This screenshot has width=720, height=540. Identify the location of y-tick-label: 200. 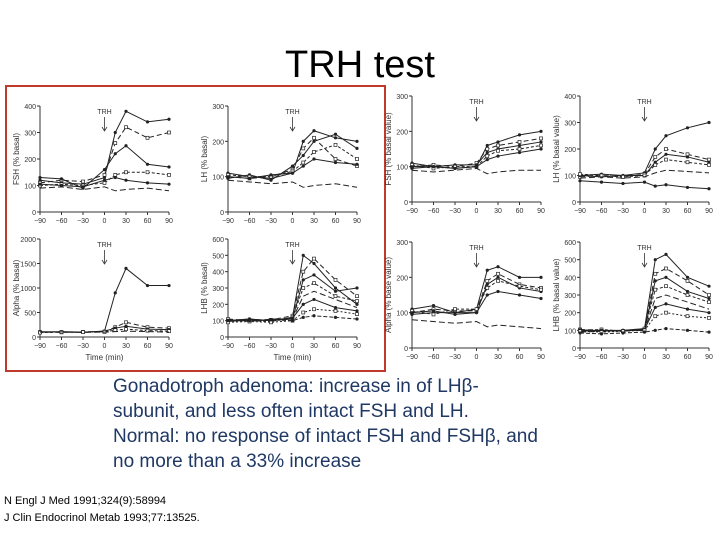
(402, 278).